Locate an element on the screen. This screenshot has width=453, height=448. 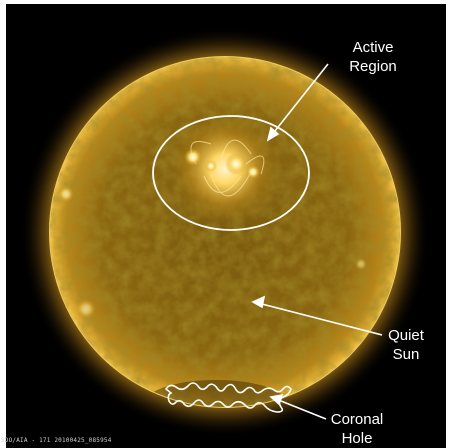
active-region-label: Active Region is located at coordinates (373, 57).